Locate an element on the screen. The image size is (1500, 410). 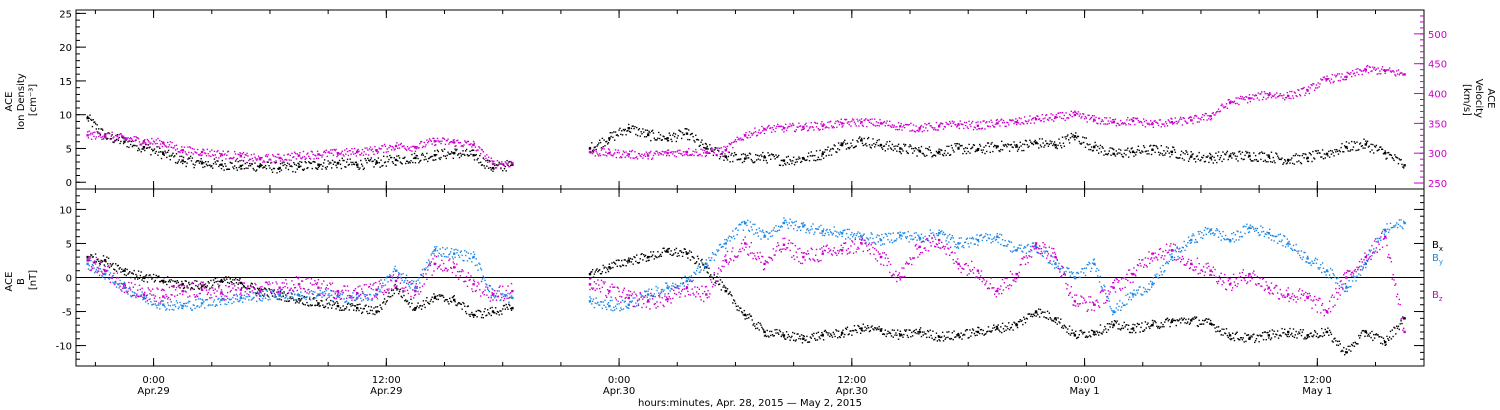
bx-point is located at coordinates (1404, 318).